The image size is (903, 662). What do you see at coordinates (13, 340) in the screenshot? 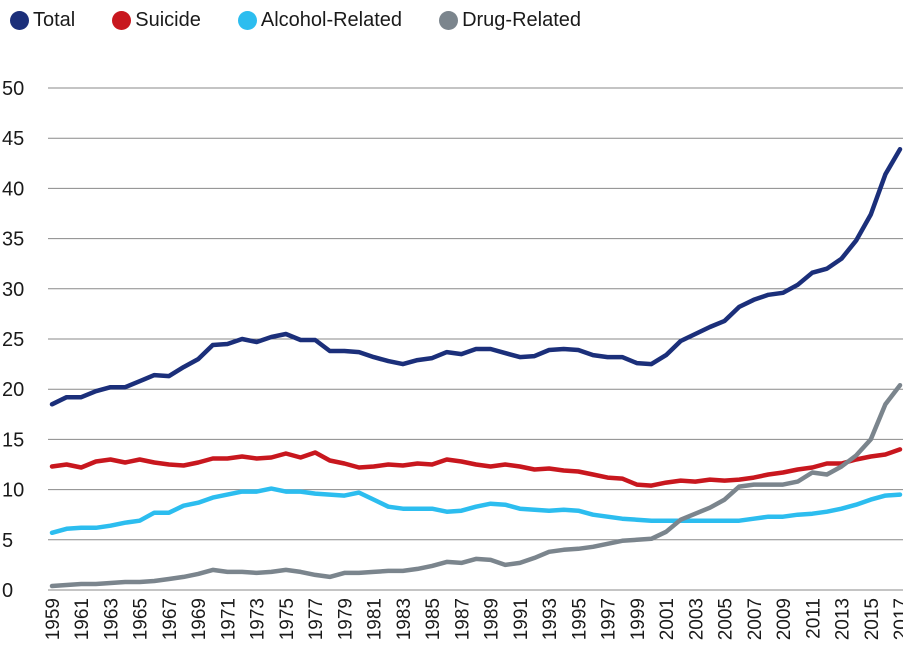
I see `y-tick-label: 25` at bounding box center [13, 340].